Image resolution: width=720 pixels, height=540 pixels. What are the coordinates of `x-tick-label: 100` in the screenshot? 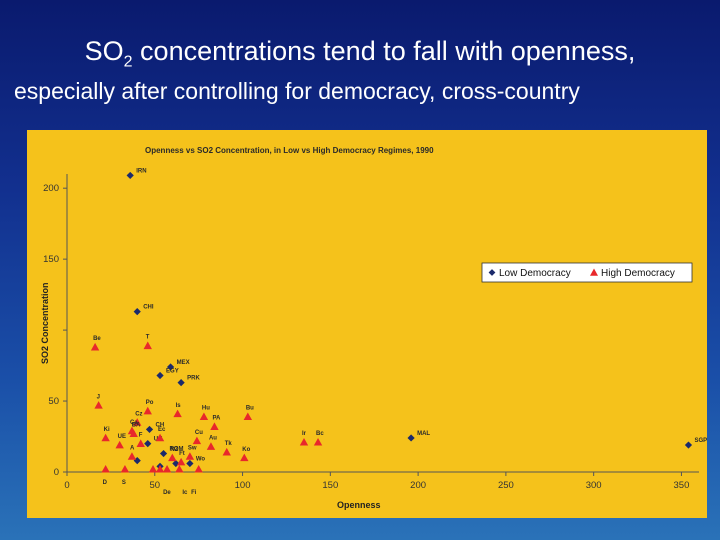 It's located at (243, 485).